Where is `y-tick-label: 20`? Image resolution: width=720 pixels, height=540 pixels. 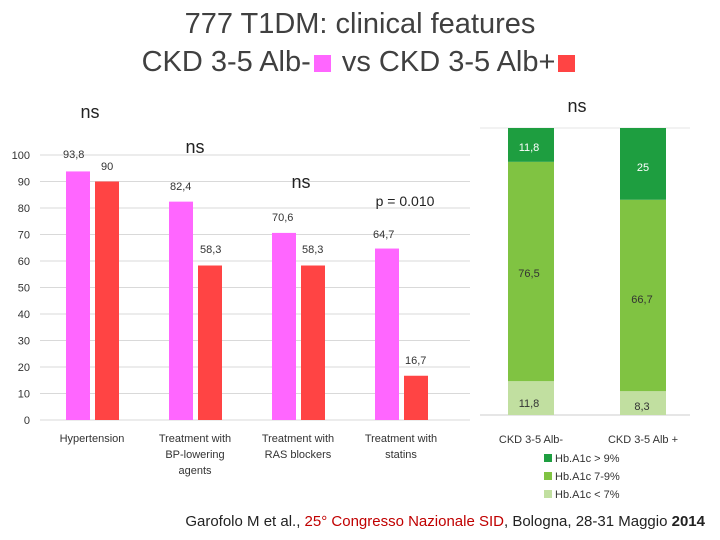
y-tick-label: 20 is located at coordinates (24, 368).